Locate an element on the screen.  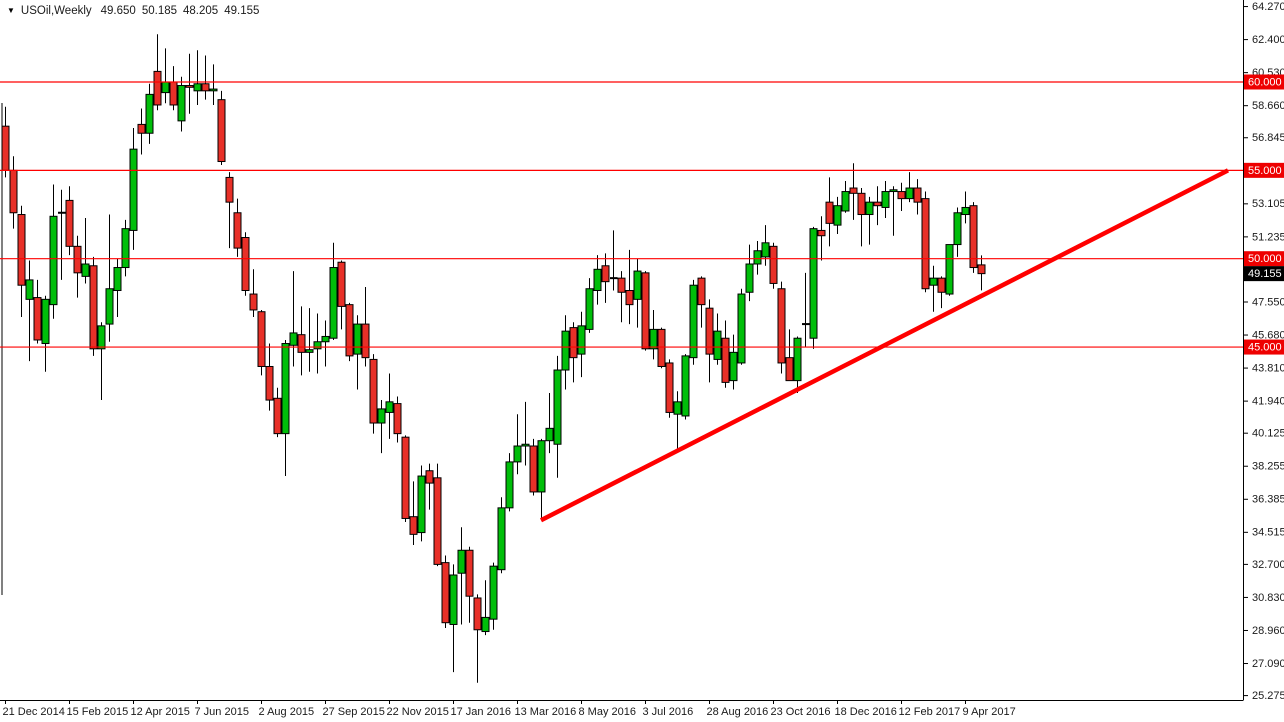
price-axis-label: 34.515 is located at coordinates (1268, 533).